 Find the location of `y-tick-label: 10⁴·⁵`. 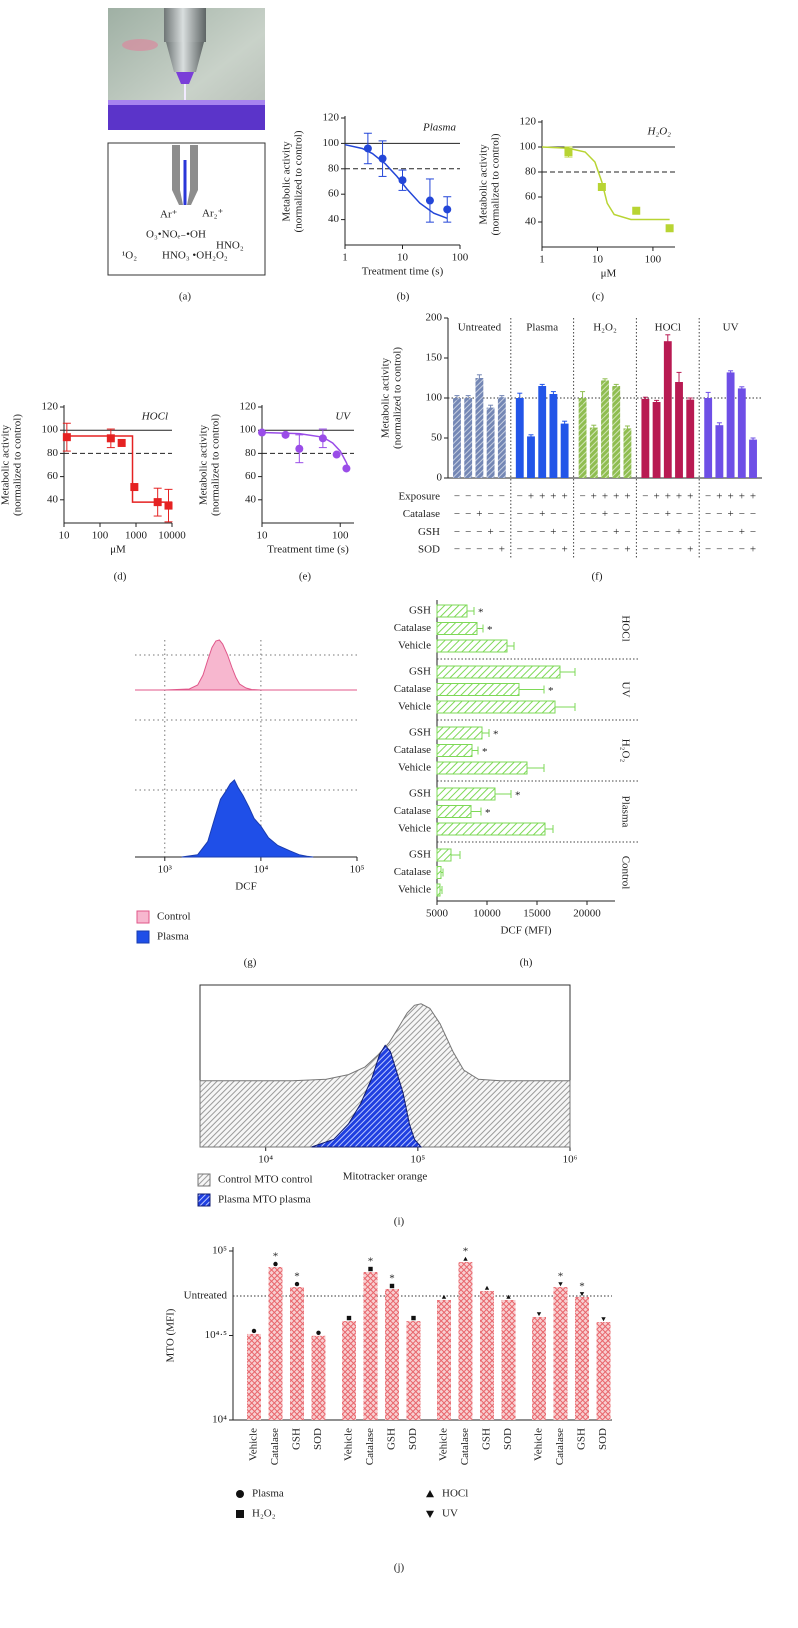

y-tick-label: 10⁴·⁵ is located at coordinates (216, 1335).